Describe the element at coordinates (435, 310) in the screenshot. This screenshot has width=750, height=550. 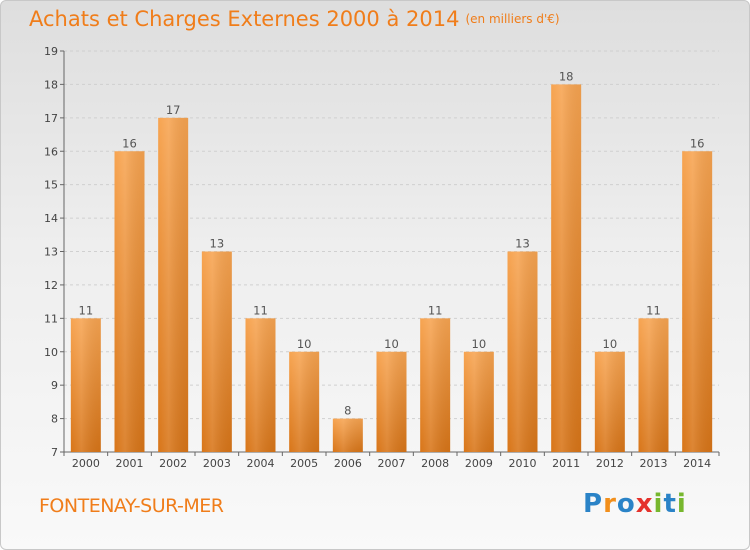
I see `value-label-2008: 11` at that location.